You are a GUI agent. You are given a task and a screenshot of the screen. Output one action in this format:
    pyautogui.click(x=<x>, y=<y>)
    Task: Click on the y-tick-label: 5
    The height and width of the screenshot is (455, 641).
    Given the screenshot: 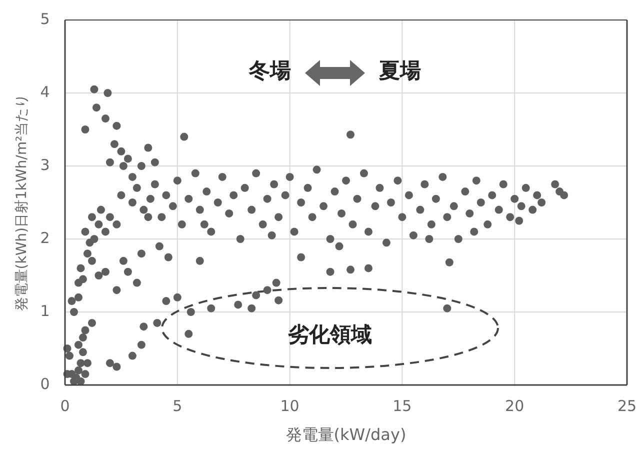 What is the action you would take?
    pyautogui.click(x=45, y=19)
    